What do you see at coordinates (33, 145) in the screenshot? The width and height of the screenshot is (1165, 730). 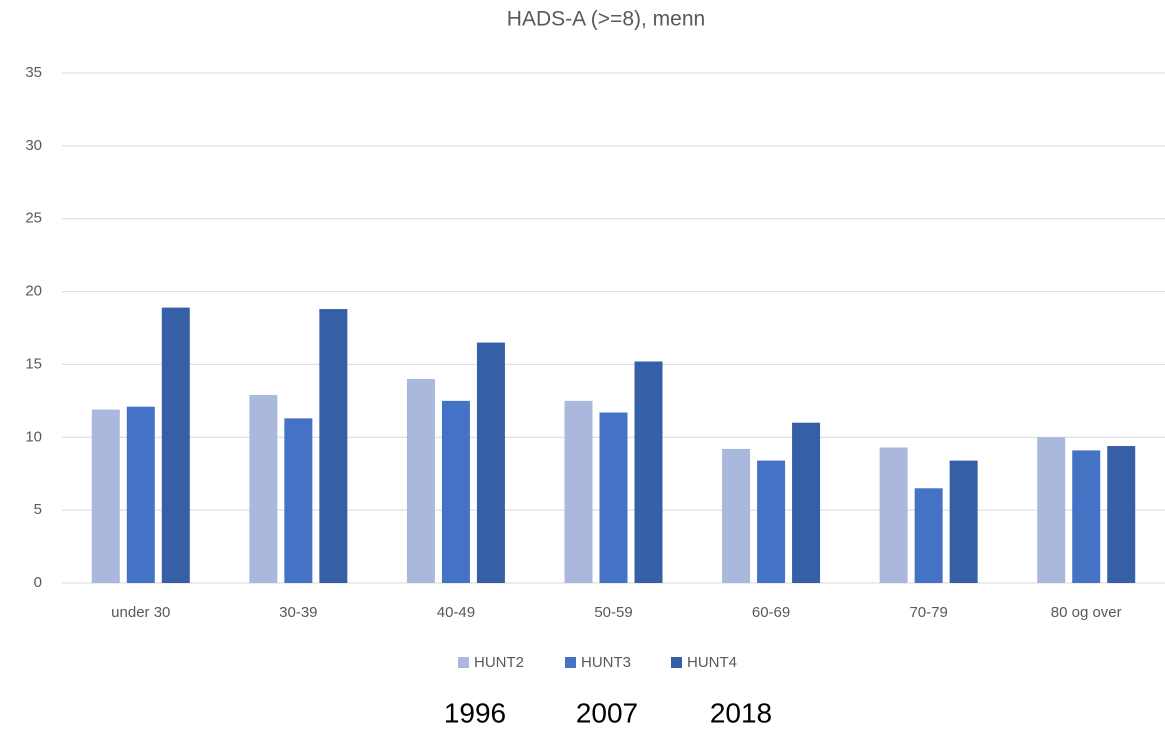 I see `y-tick-label: 30` at bounding box center [33, 145].